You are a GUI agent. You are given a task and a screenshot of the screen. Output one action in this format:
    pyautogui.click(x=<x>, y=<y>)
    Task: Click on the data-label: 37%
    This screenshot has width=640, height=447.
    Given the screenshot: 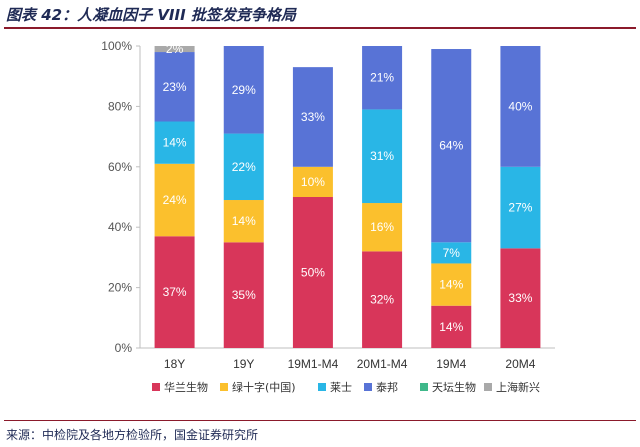 What is the action you would take?
    pyautogui.click(x=175, y=292)
    